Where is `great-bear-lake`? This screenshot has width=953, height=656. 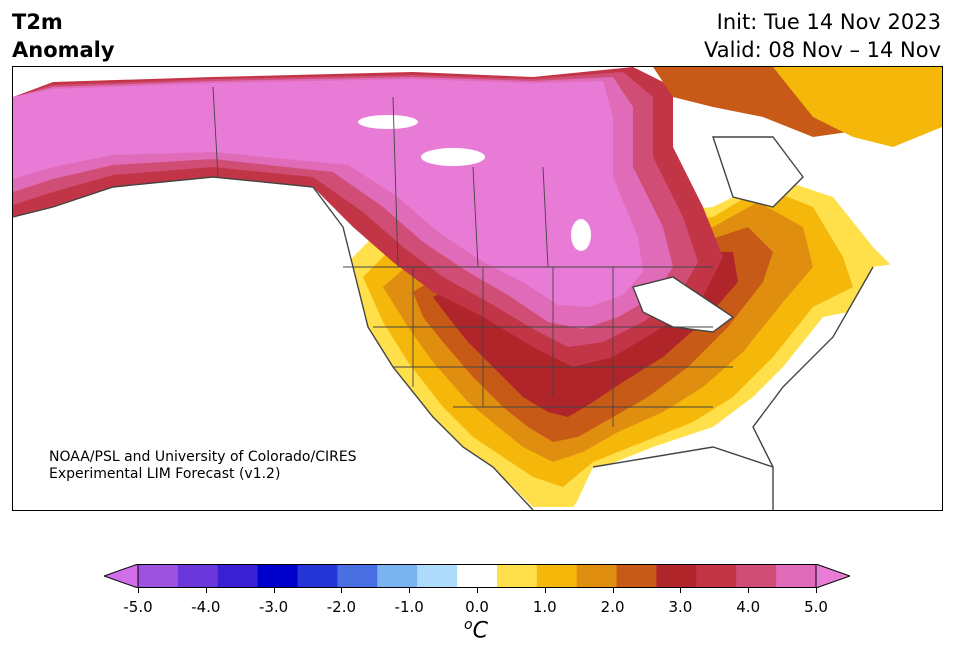 great-bear-lake is located at coordinates (453, 157).